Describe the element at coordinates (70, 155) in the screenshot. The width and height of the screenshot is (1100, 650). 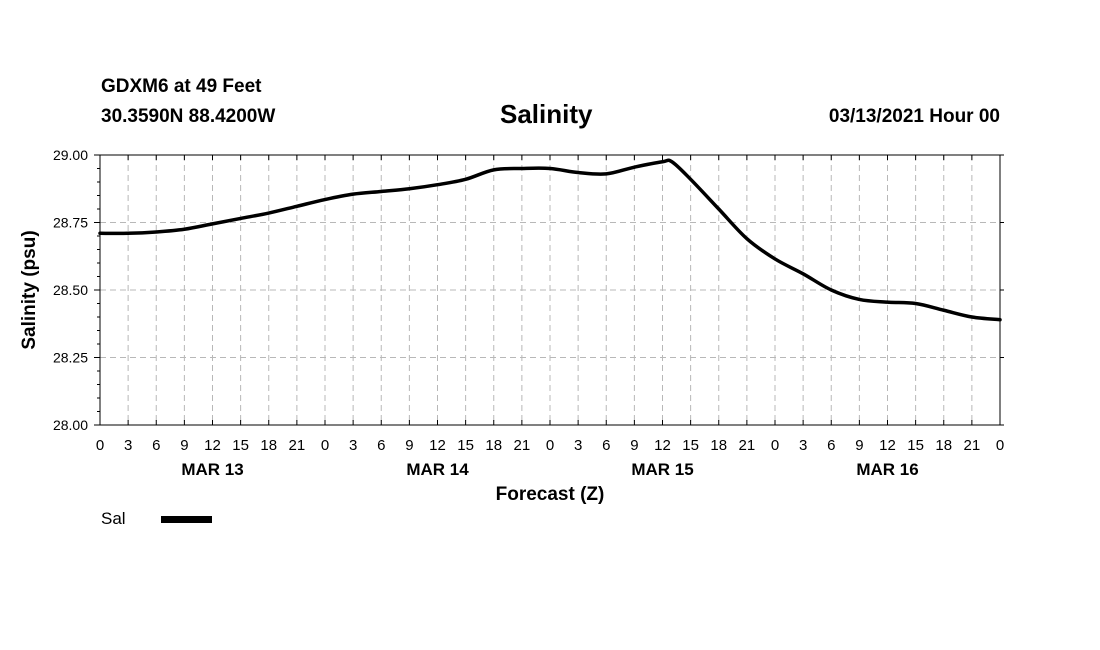
I see `y-tick-label: 29.00` at that location.